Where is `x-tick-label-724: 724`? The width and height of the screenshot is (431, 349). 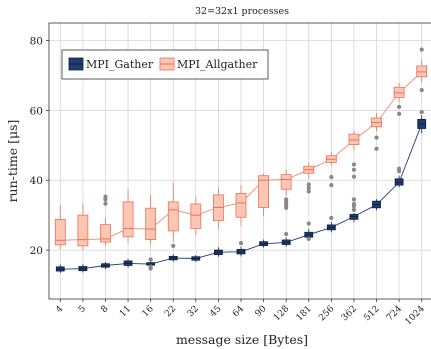
x-tick-label-724: 724 is located at coordinates (394, 313).